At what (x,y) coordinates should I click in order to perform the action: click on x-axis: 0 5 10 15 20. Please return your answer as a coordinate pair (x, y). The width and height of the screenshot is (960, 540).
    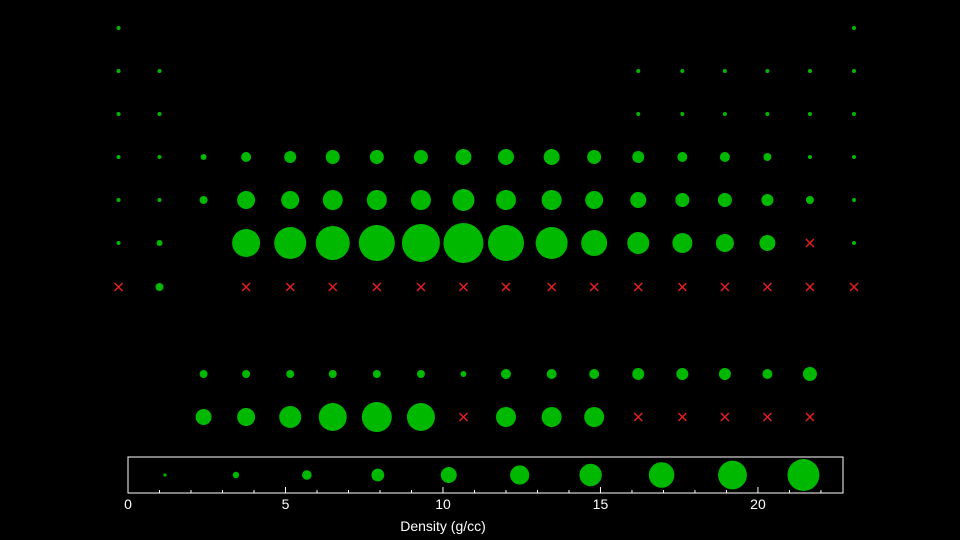
    Looking at the image, I should click on (473, 499).